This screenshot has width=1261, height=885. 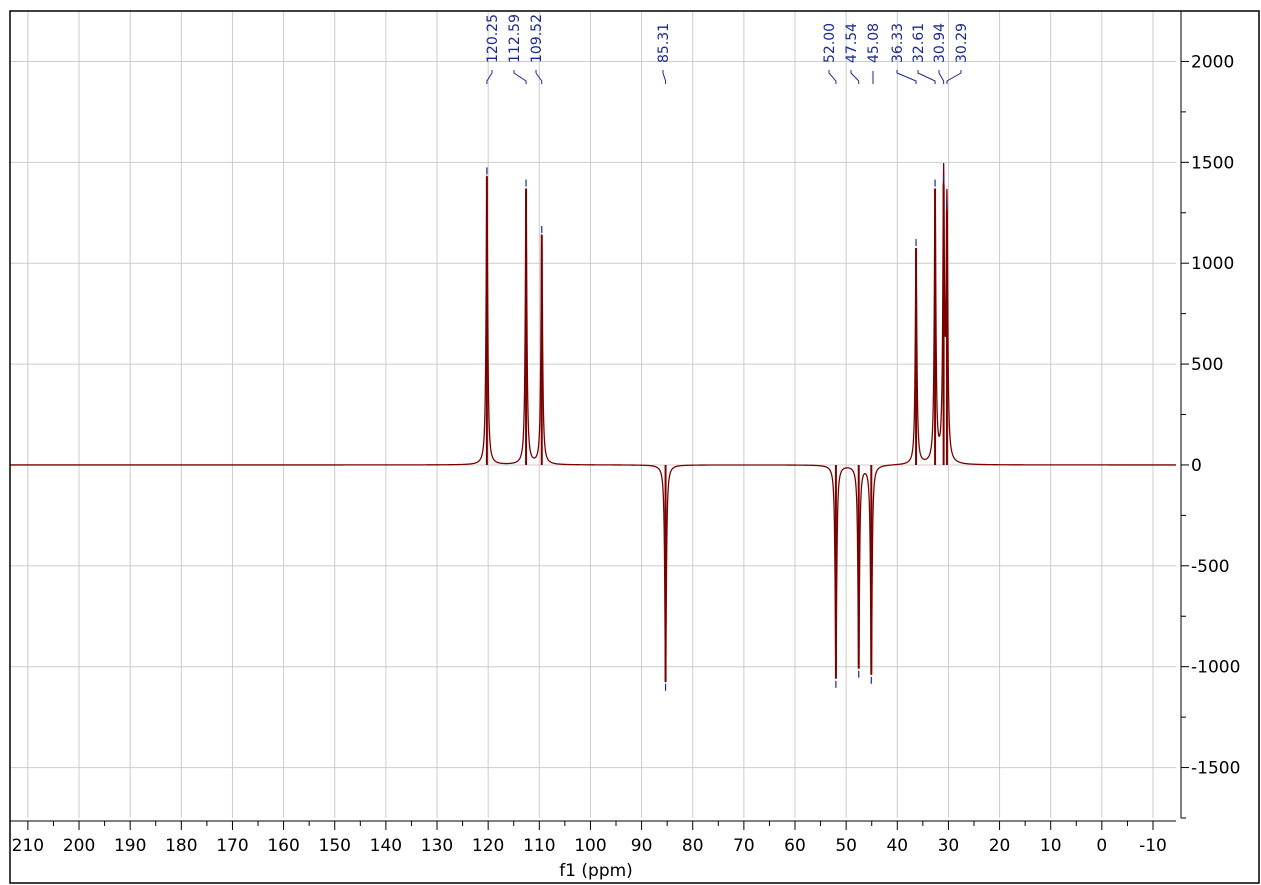 I want to click on x-tick-label: 60, so click(x=795, y=846).